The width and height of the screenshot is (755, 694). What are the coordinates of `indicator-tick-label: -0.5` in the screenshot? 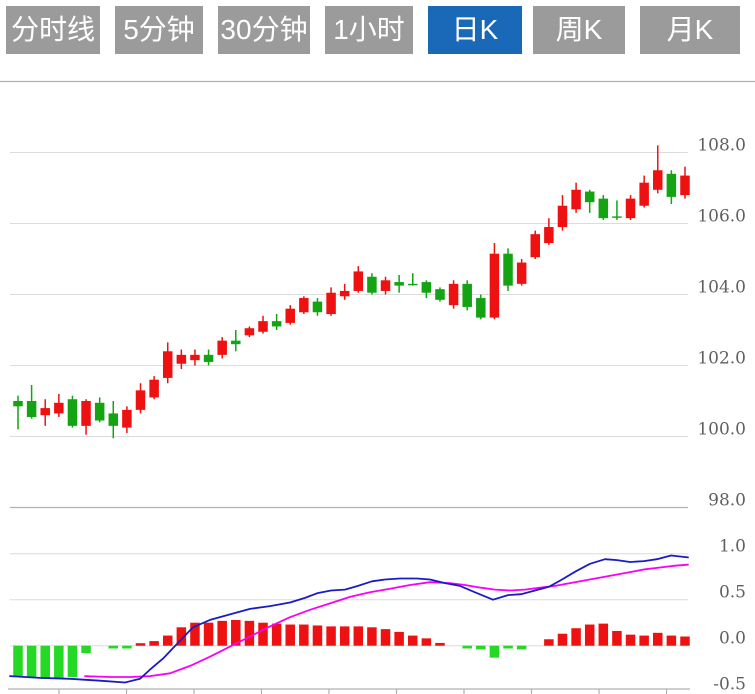 It's located at (729, 684).